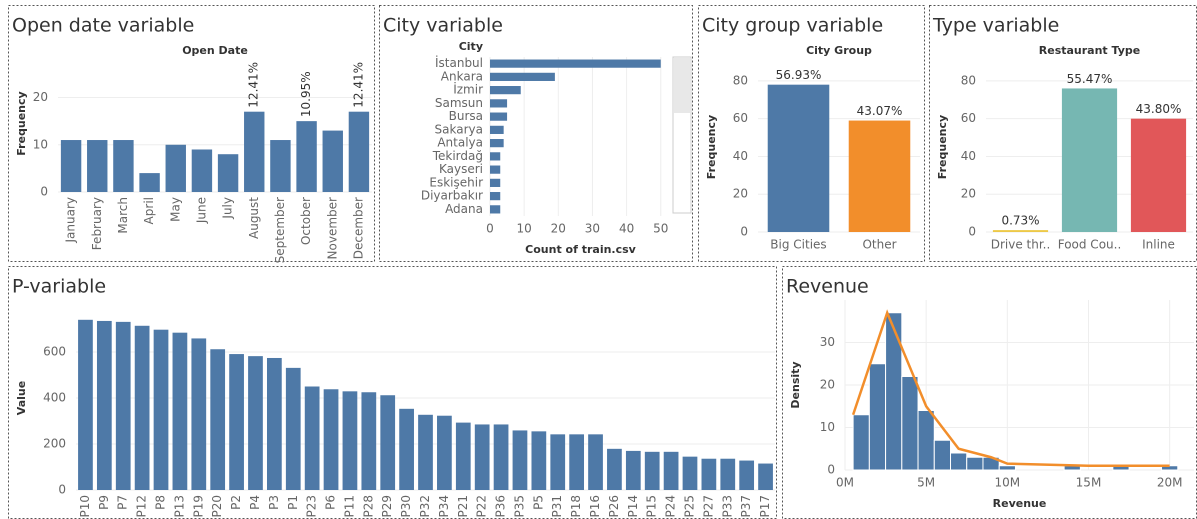 The width and height of the screenshot is (1197, 519). Describe the element at coordinates (217, 506) in the screenshot. I see `x-tick-label: P20` at that location.